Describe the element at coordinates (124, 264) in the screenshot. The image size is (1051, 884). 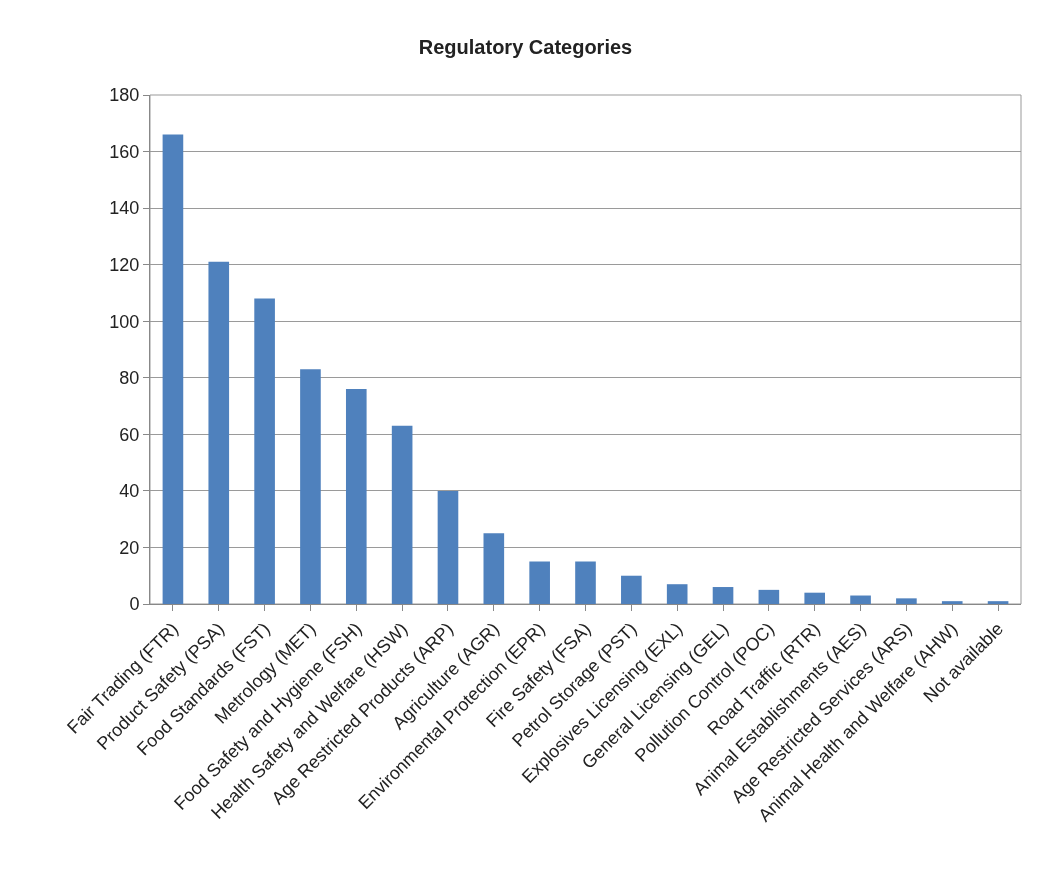
I see `y-tick-label: 120` at that location.